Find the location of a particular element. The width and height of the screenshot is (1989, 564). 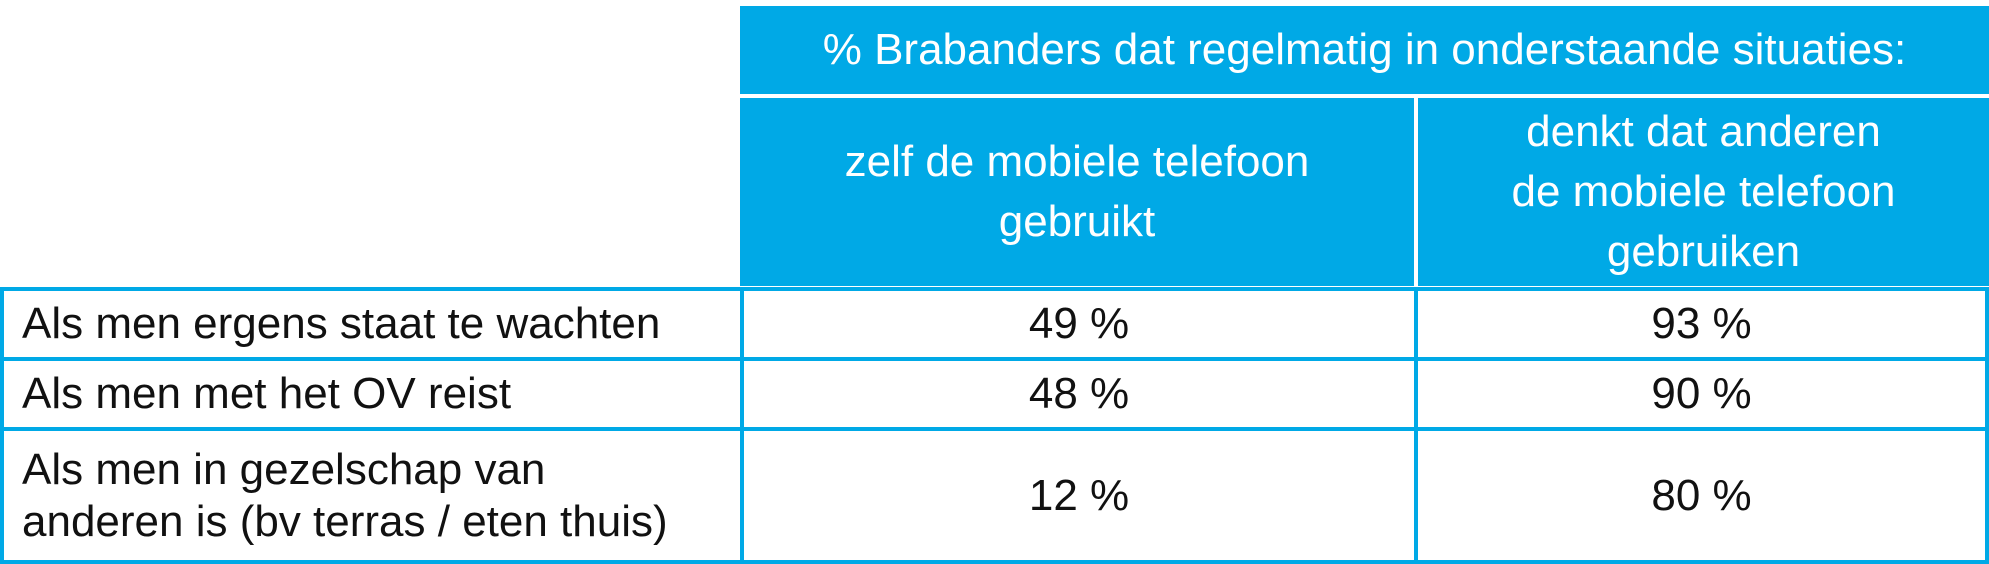

table-row: Als men met het OV reist 48 % 90 % is located at coordinates (994, 394).